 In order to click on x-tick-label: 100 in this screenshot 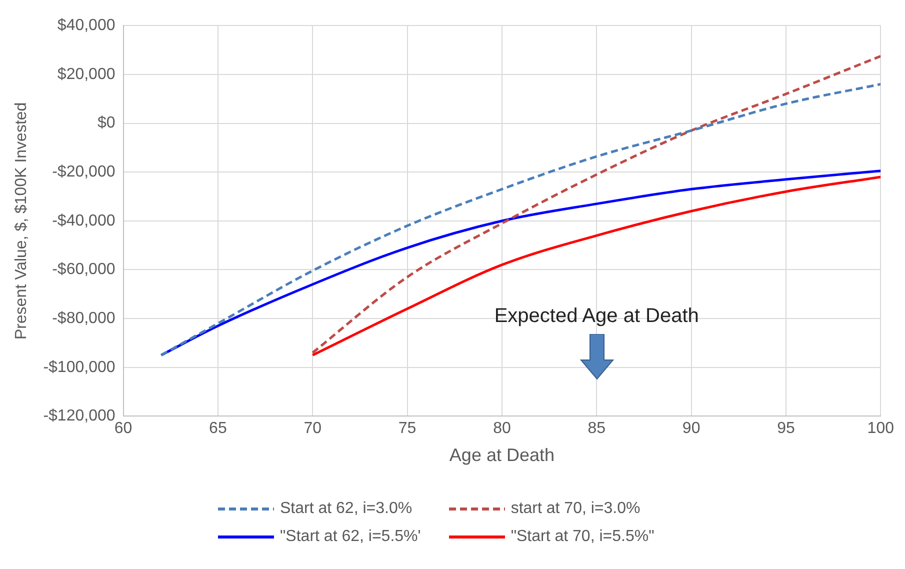, I will do `click(880, 429)`.